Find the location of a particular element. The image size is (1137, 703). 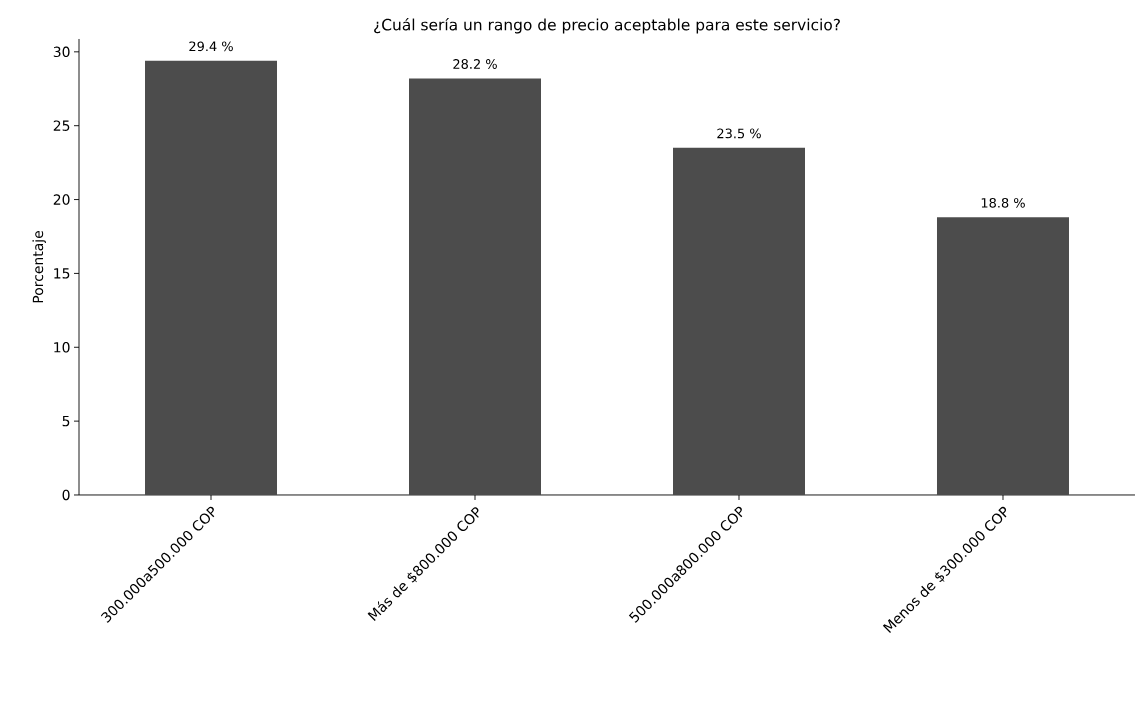

data-label: 23.5 % is located at coordinates (739, 133).